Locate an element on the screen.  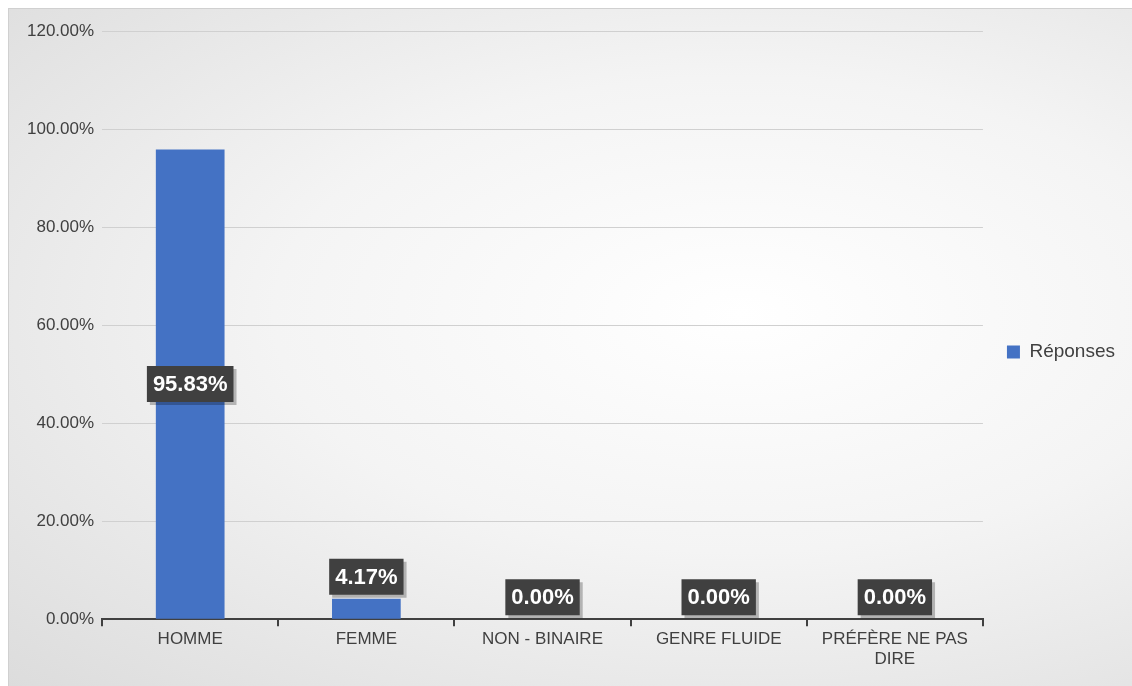
y-tick-label: 0.00% is located at coordinates (70, 618).